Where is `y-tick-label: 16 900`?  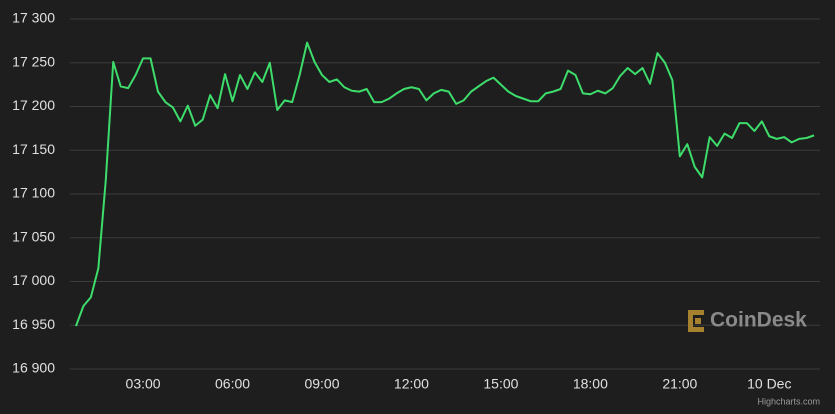 y-tick-label: 16 900 is located at coordinates (33, 368).